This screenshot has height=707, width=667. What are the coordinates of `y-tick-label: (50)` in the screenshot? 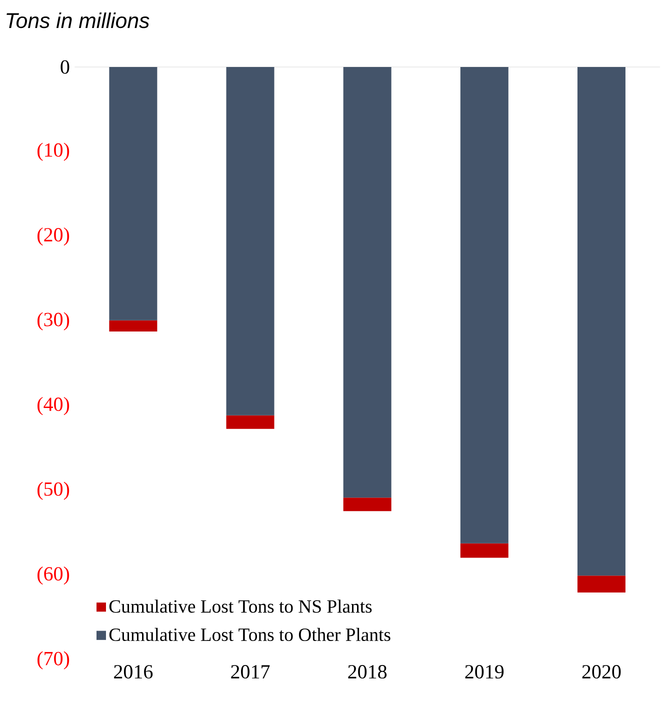 It's located at (54, 491).